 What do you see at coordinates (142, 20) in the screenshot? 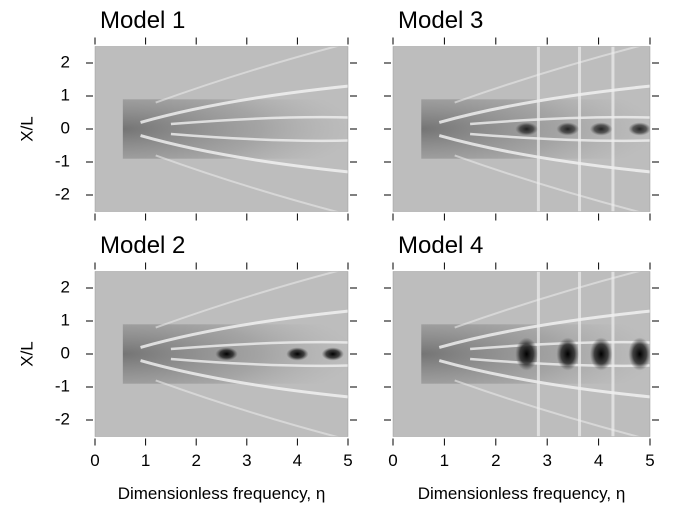
I see `panel-title: Model 1` at bounding box center [142, 20].